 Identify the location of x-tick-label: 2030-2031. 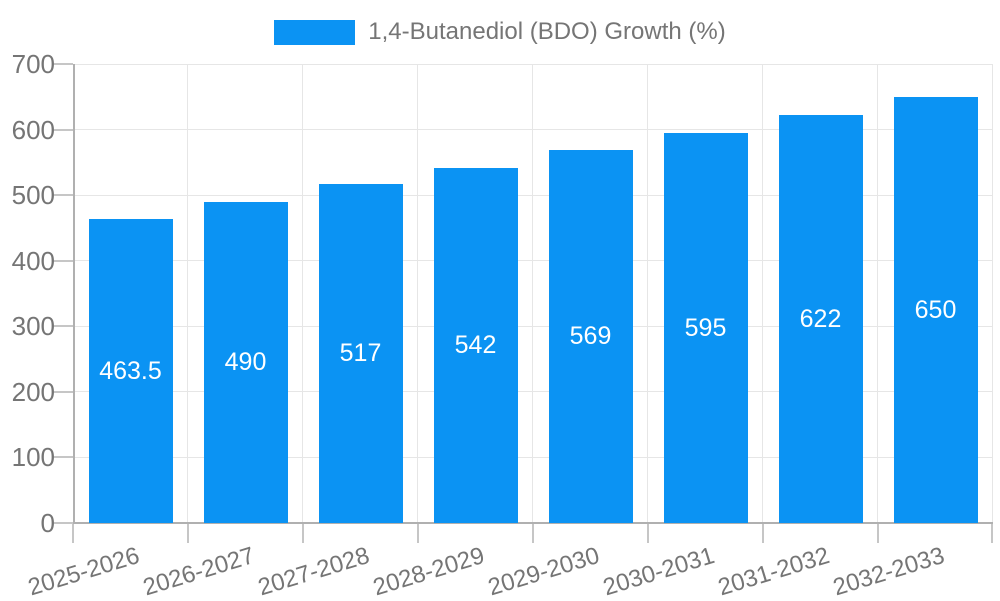
(658, 571).